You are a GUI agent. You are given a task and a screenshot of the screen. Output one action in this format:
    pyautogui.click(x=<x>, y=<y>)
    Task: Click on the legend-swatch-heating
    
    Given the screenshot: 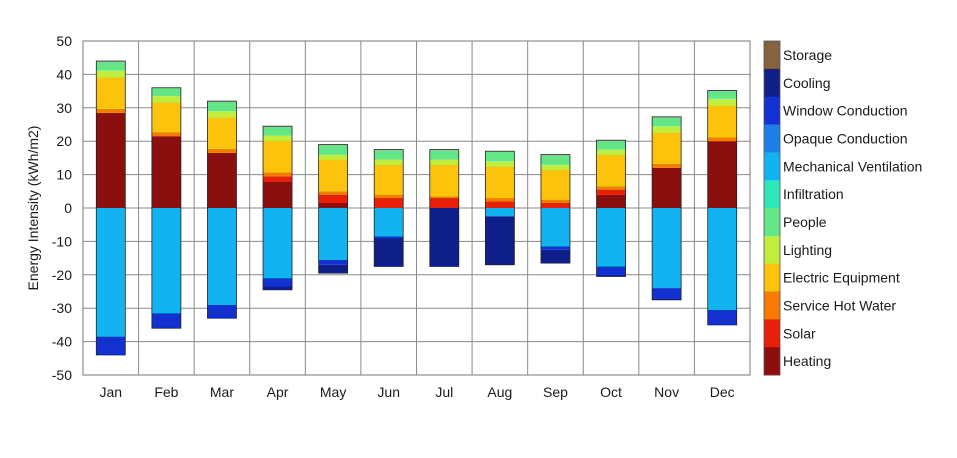 What is the action you would take?
    pyautogui.click(x=772, y=361)
    